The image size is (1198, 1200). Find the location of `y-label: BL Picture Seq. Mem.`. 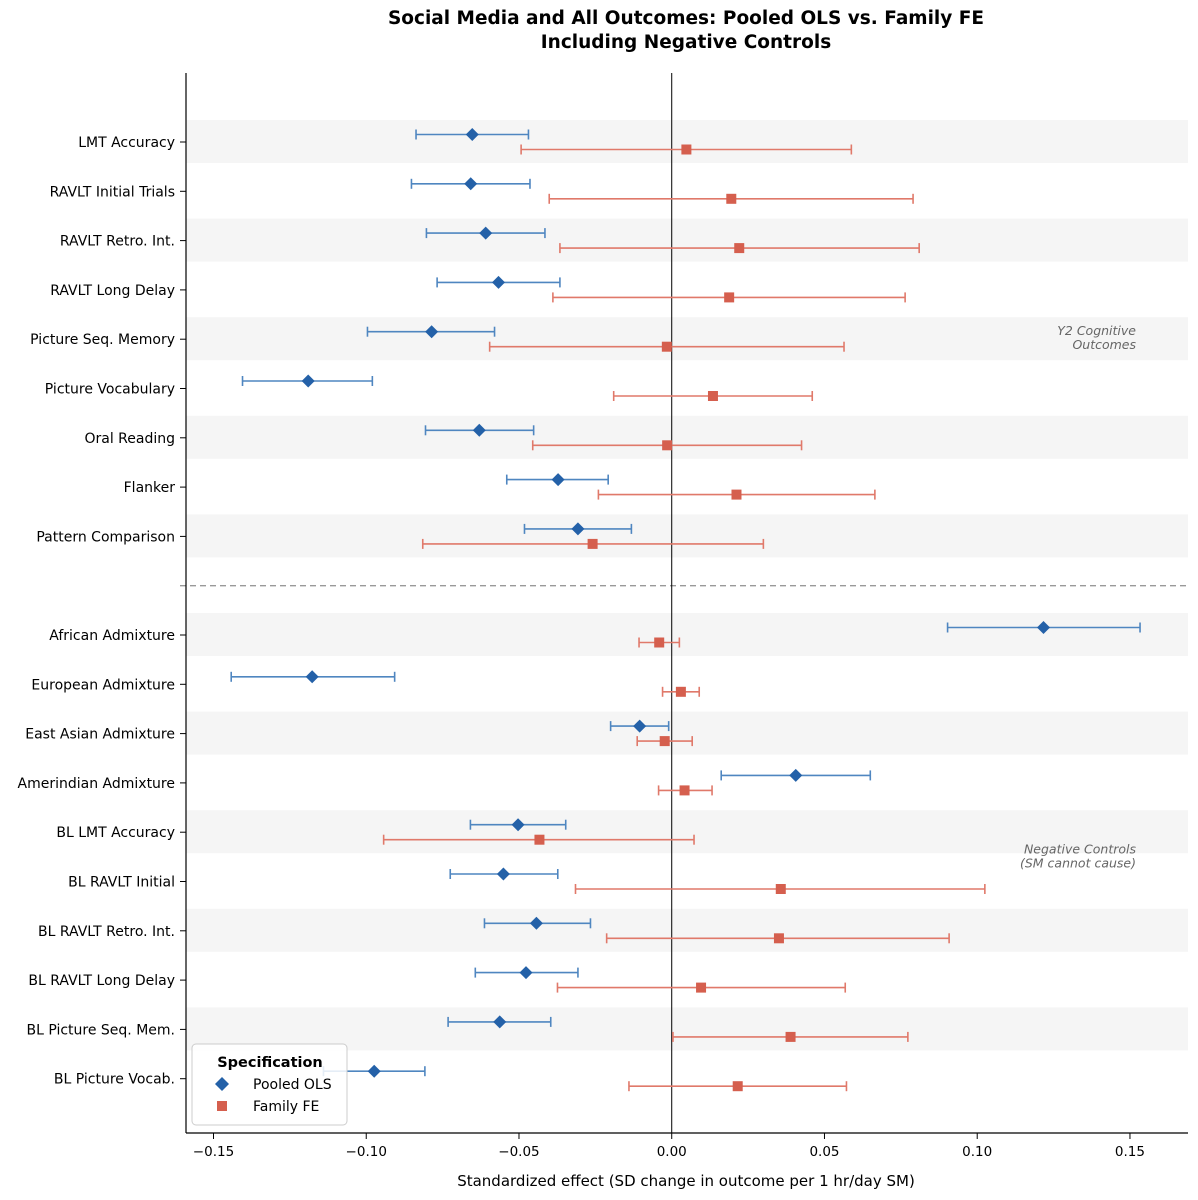

y-label: BL Picture Seq. Mem. is located at coordinates (100, 1030).